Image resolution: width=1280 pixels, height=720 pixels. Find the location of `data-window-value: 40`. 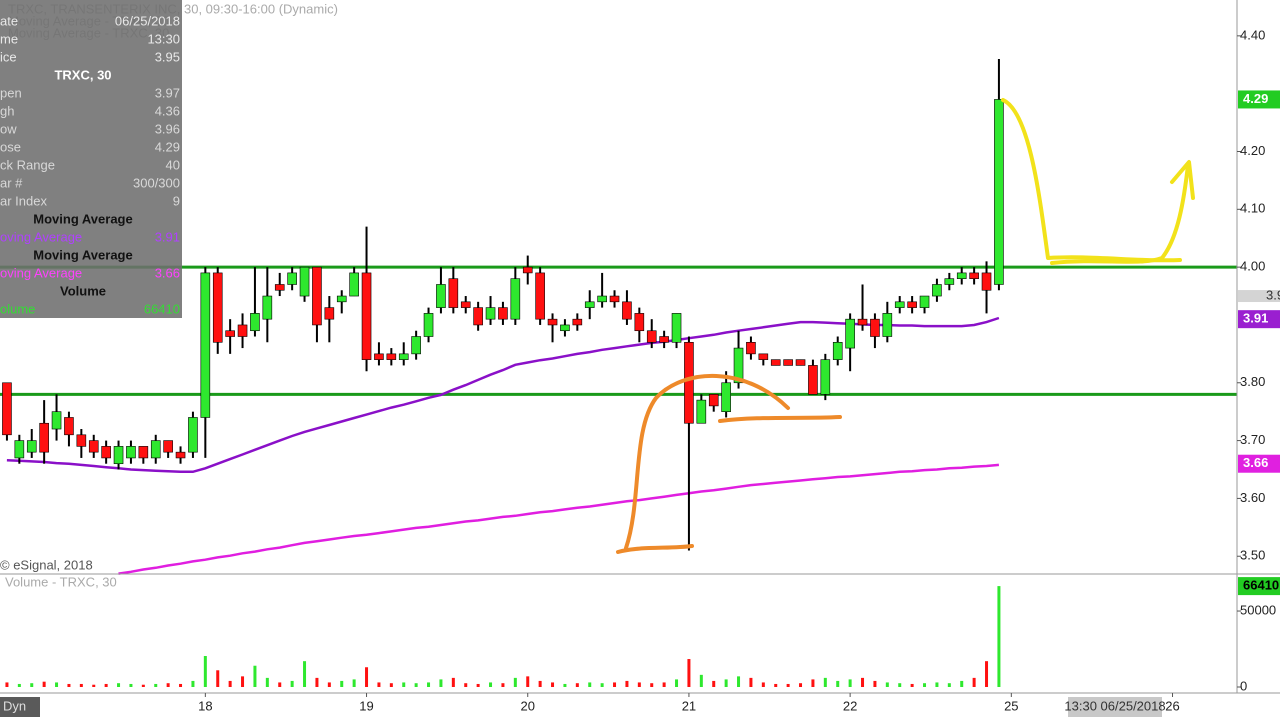

data-window-value: 40 is located at coordinates (173, 164).